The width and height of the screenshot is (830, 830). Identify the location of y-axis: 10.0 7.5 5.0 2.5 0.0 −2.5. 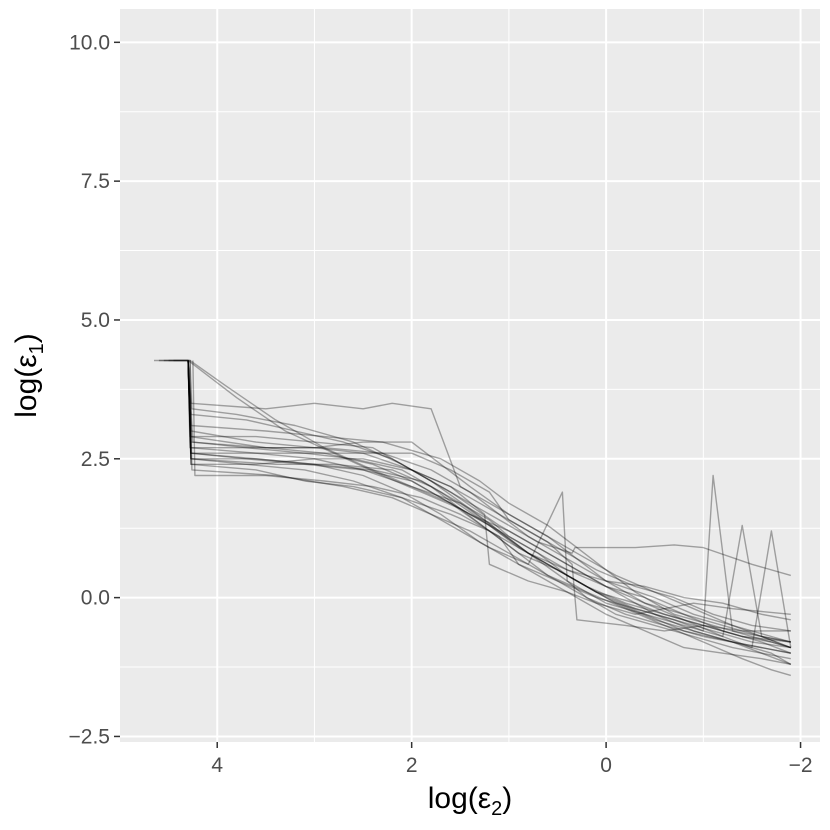
(94, 389).